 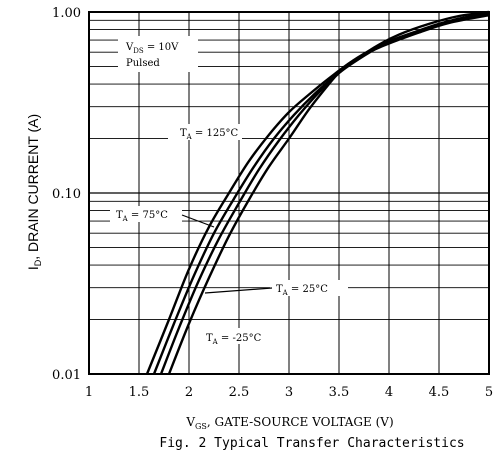 I want to click on leader-25c, so click(x=238, y=290).